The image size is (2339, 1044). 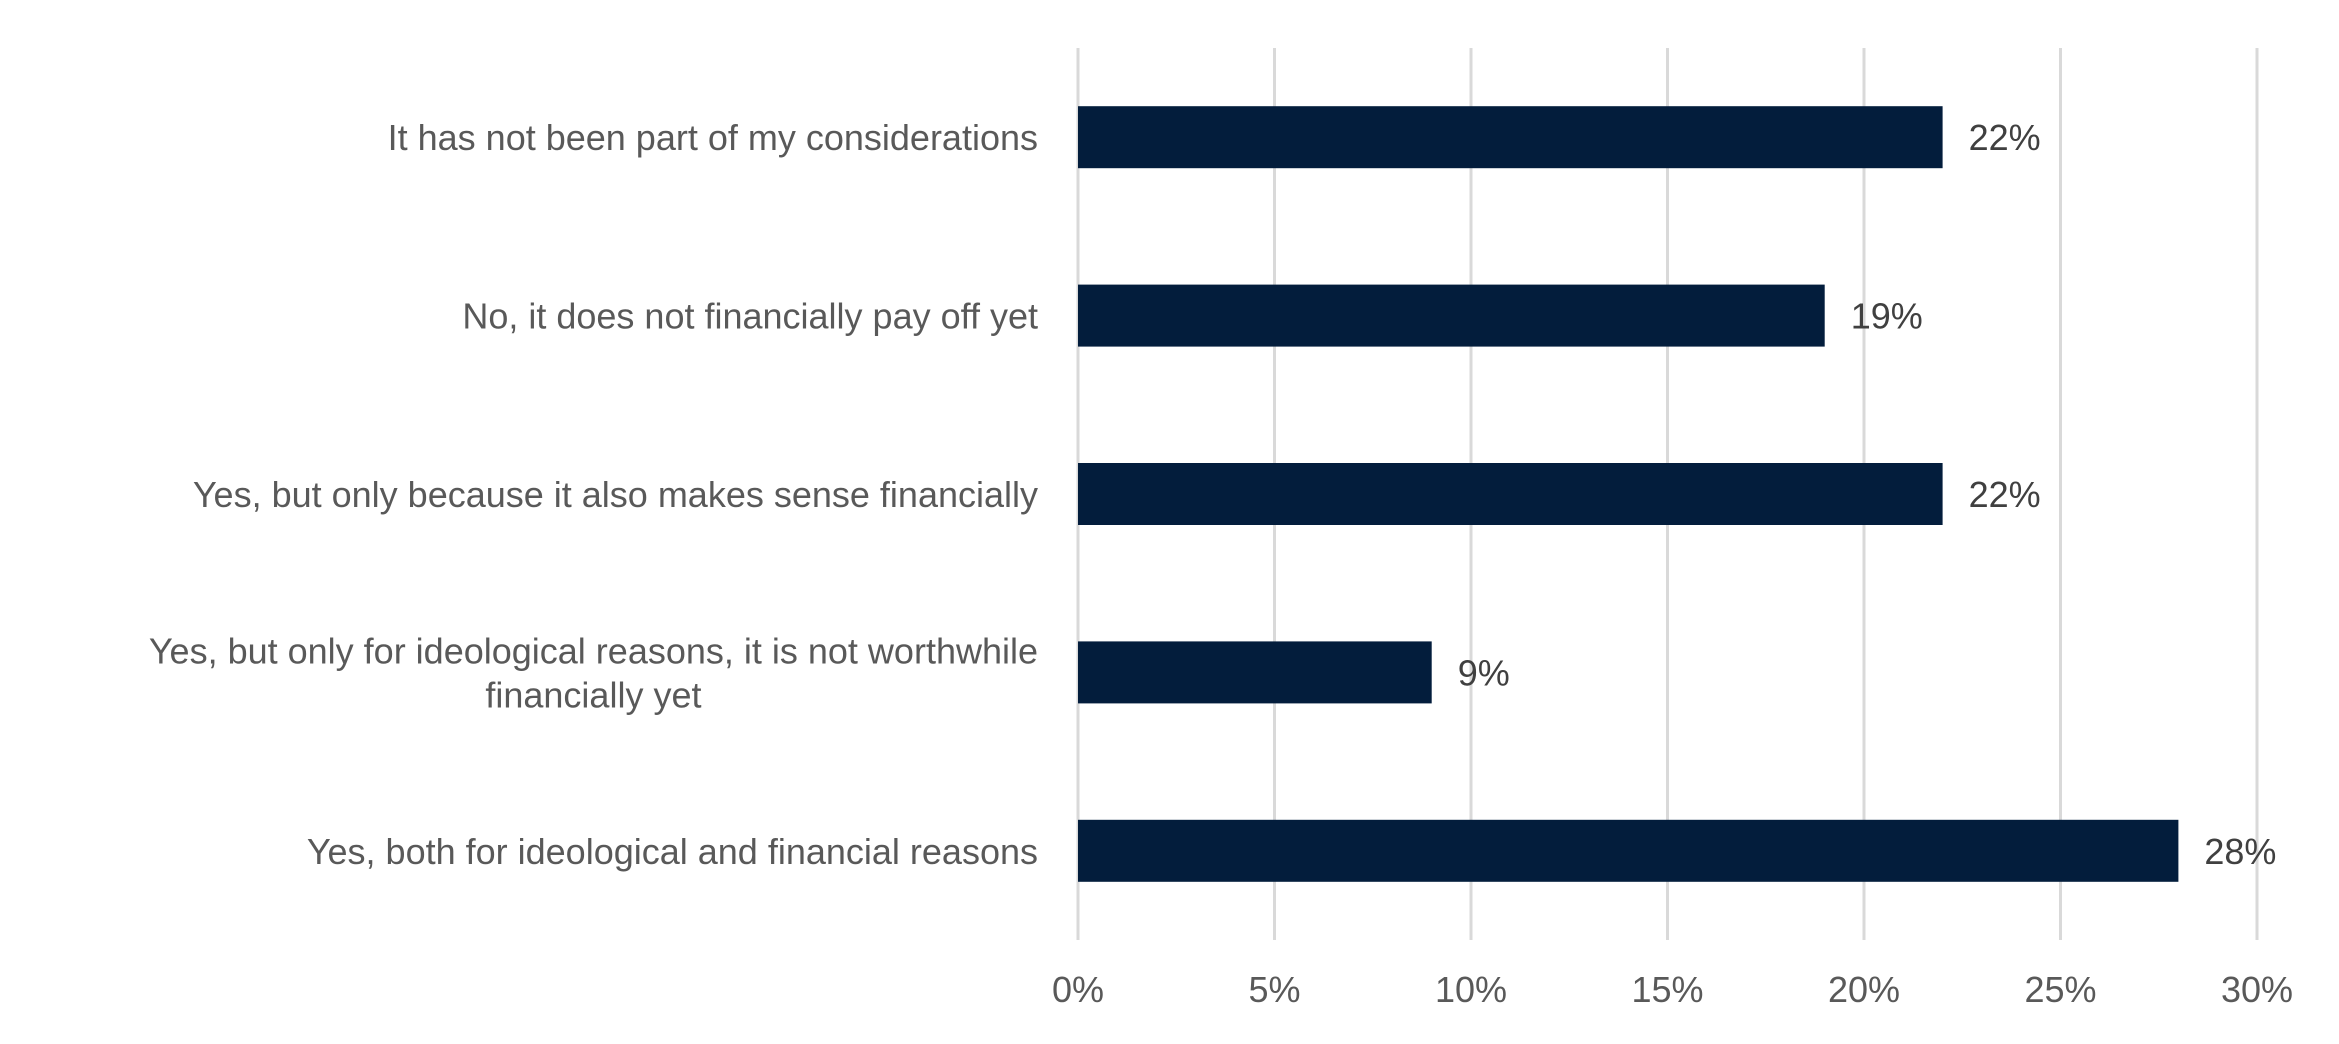 What do you see at coordinates (2240, 851) in the screenshot?
I see `data-label: 28%` at bounding box center [2240, 851].